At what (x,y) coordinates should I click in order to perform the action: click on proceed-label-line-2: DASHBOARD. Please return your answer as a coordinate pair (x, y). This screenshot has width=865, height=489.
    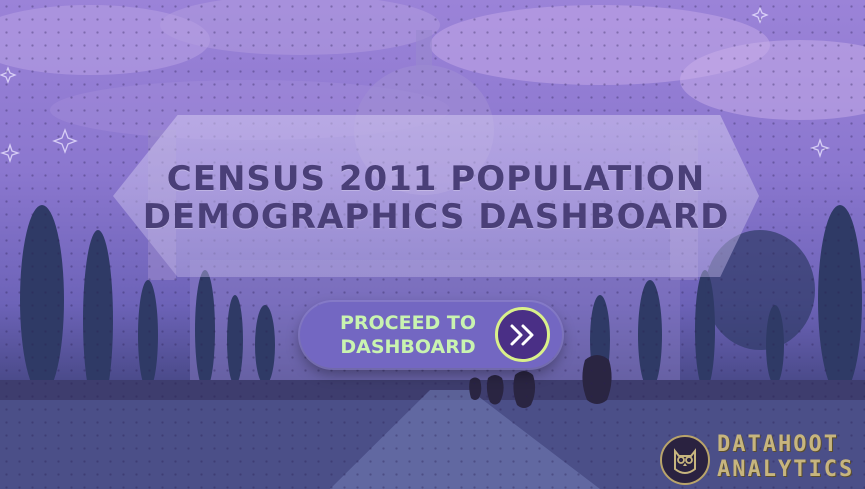
    Looking at the image, I should click on (408, 347).